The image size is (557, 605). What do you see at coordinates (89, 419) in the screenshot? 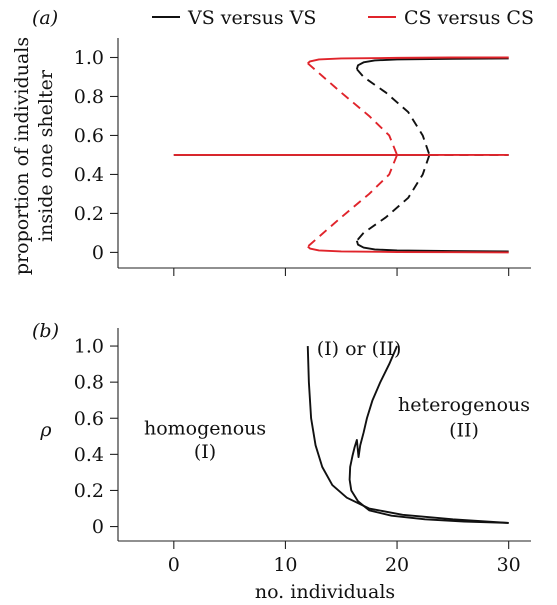
I see `panel-b-ytick-label-3: 0.6` at bounding box center [89, 419].